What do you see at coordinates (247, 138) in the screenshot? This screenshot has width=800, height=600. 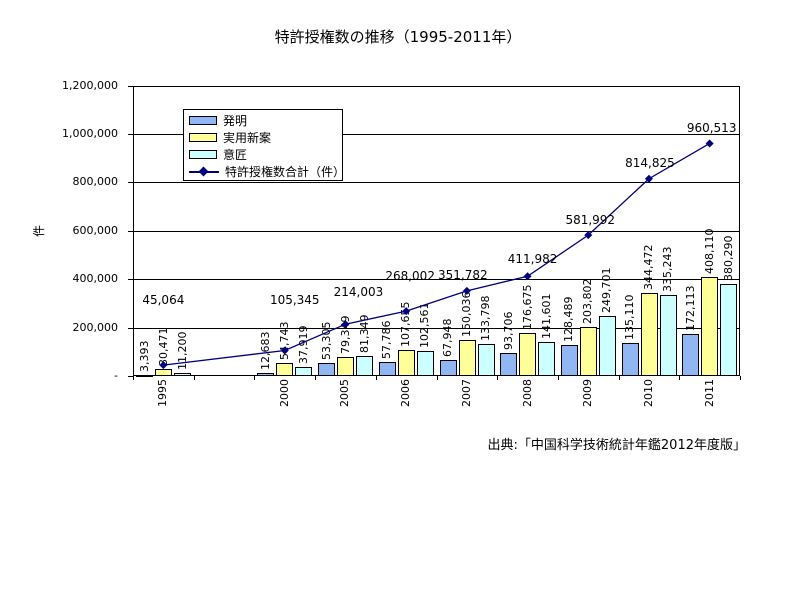 I see `legend-label: 実用新案` at bounding box center [247, 138].